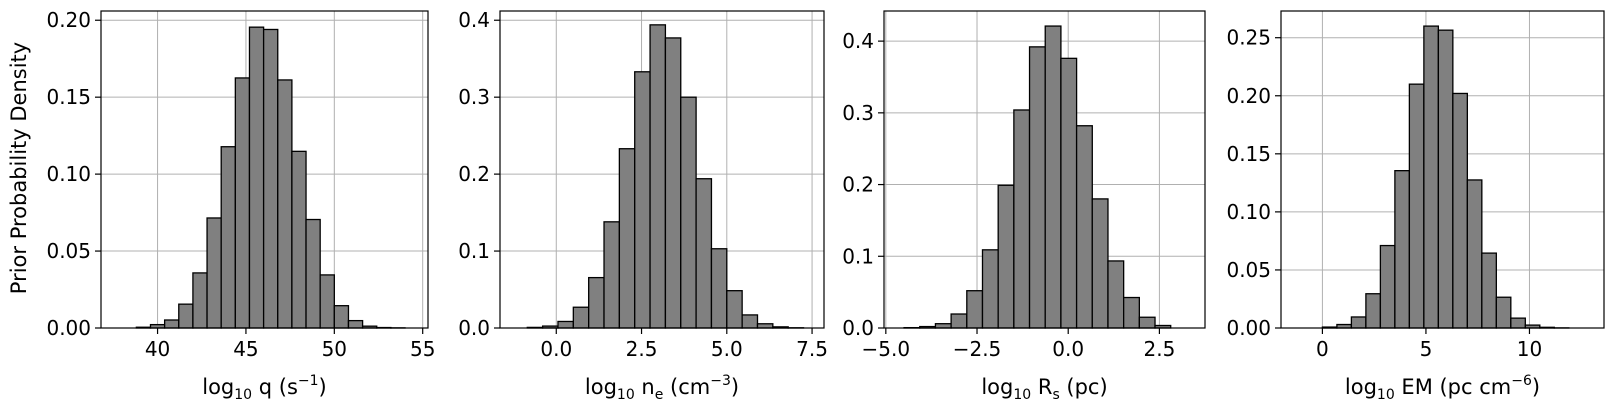 This screenshot has width=1611, height=411. I want to click on x-axis-label: log10 EM (pc cm−6), so click(1442, 388).